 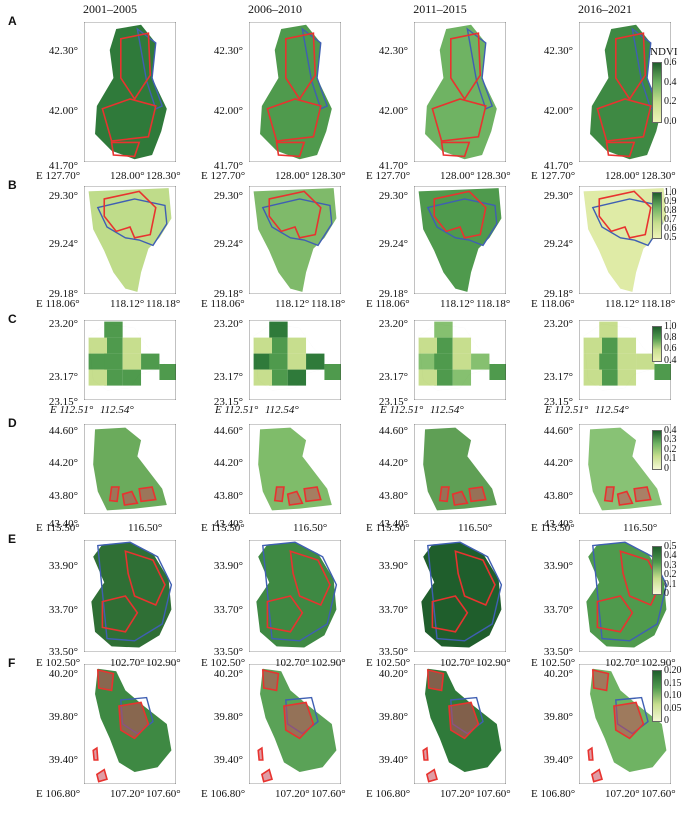 What do you see at coordinates (228, 294) in the screenshot?
I see `latitude-tick-label: 29.18°` at bounding box center [228, 294].